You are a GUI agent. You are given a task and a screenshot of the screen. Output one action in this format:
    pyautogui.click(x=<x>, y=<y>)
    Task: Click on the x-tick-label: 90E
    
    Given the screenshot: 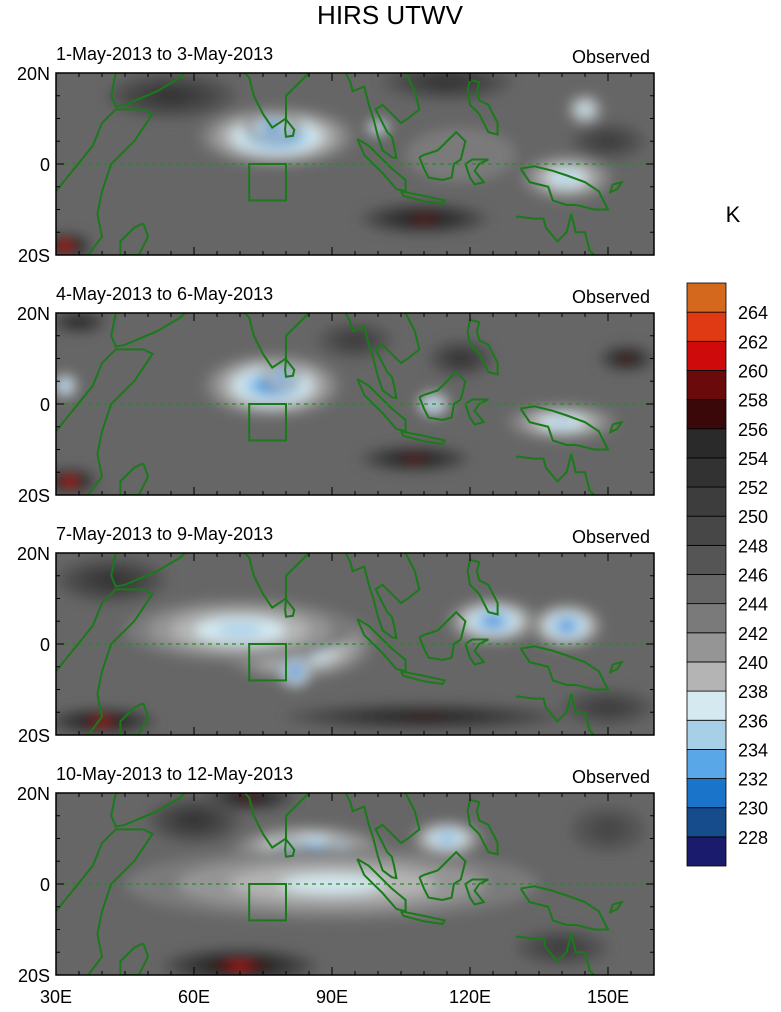 What is the action you would take?
    pyautogui.click(x=332, y=997)
    